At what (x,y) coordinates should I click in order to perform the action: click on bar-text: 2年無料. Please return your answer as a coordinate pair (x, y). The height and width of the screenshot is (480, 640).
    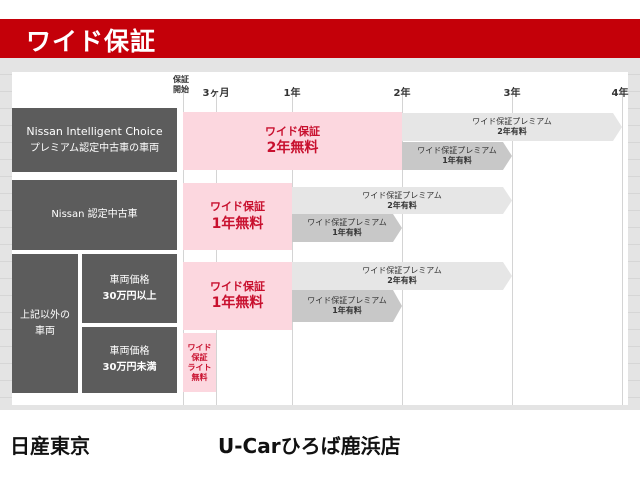
    Looking at the image, I should click on (292, 148).